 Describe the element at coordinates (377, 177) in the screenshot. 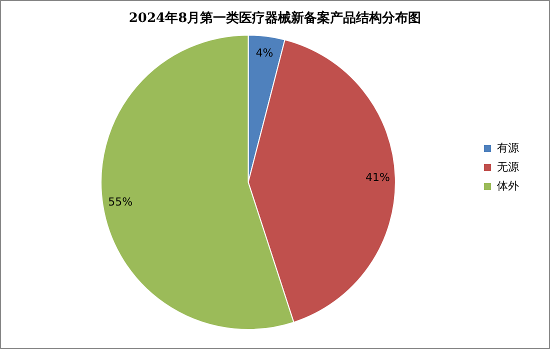

I see `data-label: 41%` at that location.